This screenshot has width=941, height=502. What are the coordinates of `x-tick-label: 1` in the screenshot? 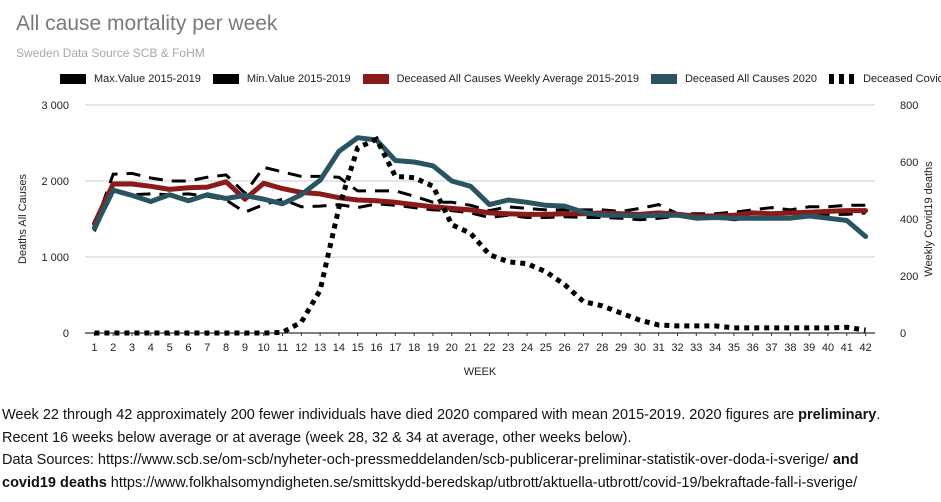 It's located at (94, 348).